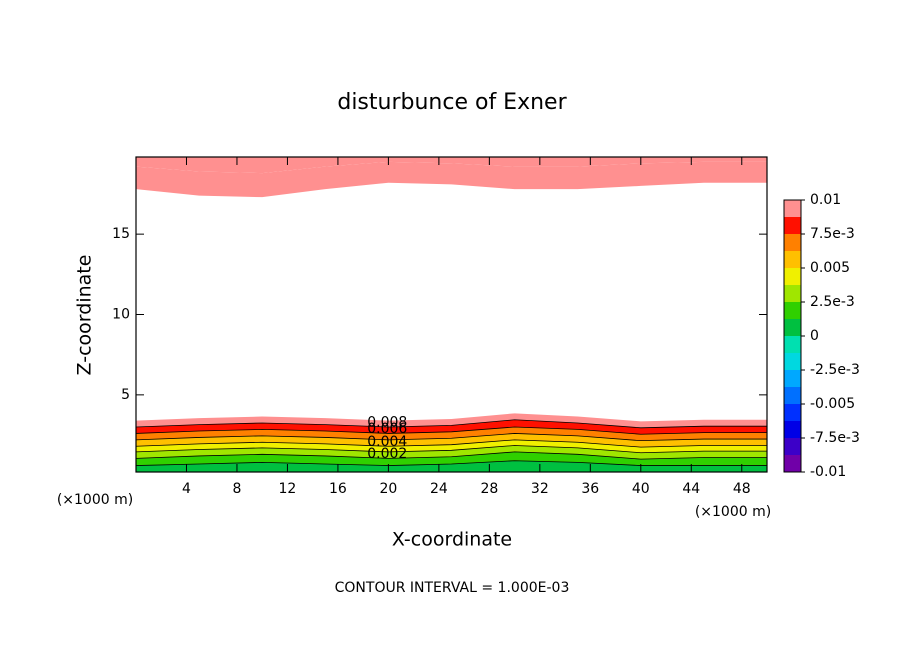  I want to click on x-tick-label: 32, so click(540, 489).